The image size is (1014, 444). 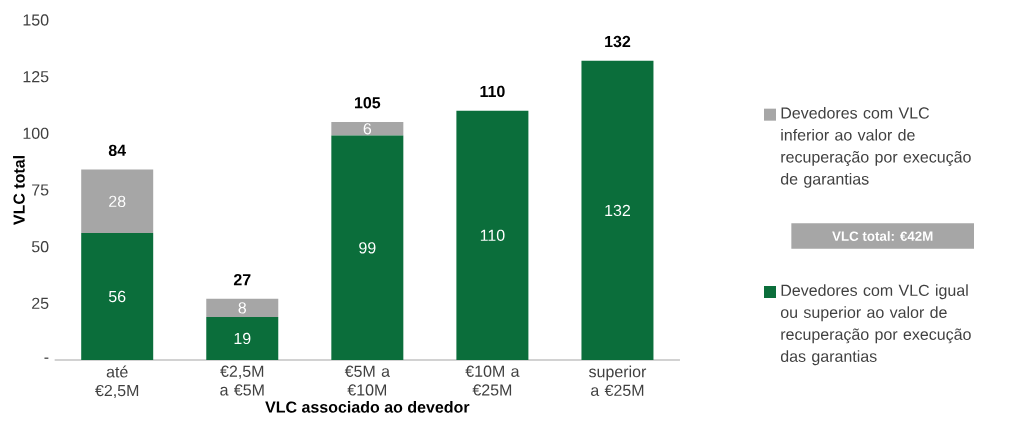 I want to click on y-tick-label: 150, so click(x=36, y=20).